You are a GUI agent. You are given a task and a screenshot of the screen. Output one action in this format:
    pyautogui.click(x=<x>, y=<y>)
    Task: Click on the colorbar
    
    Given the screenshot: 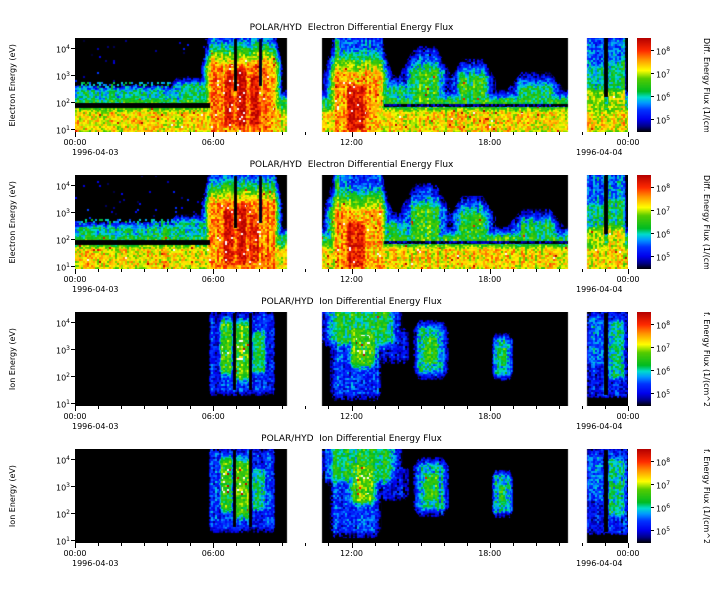 What is the action you would take?
    pyautogui.click(x=644, y=85)
    